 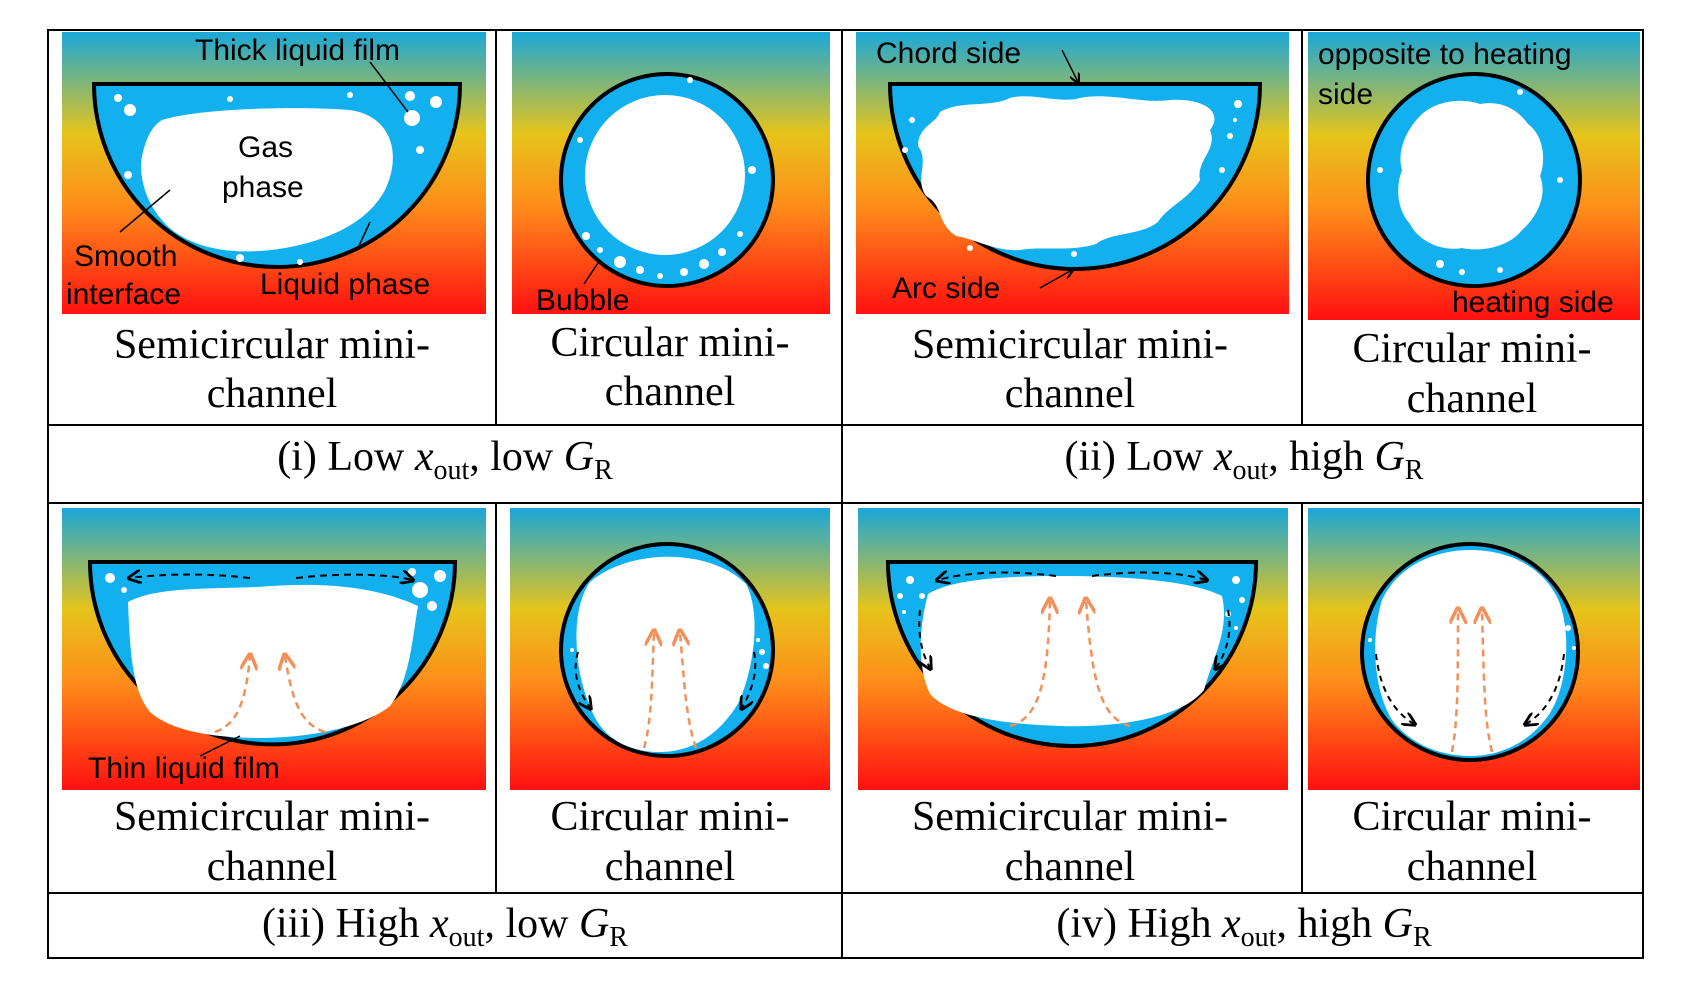 I want to click on label-phase: phase, so click(x=263, y=187).